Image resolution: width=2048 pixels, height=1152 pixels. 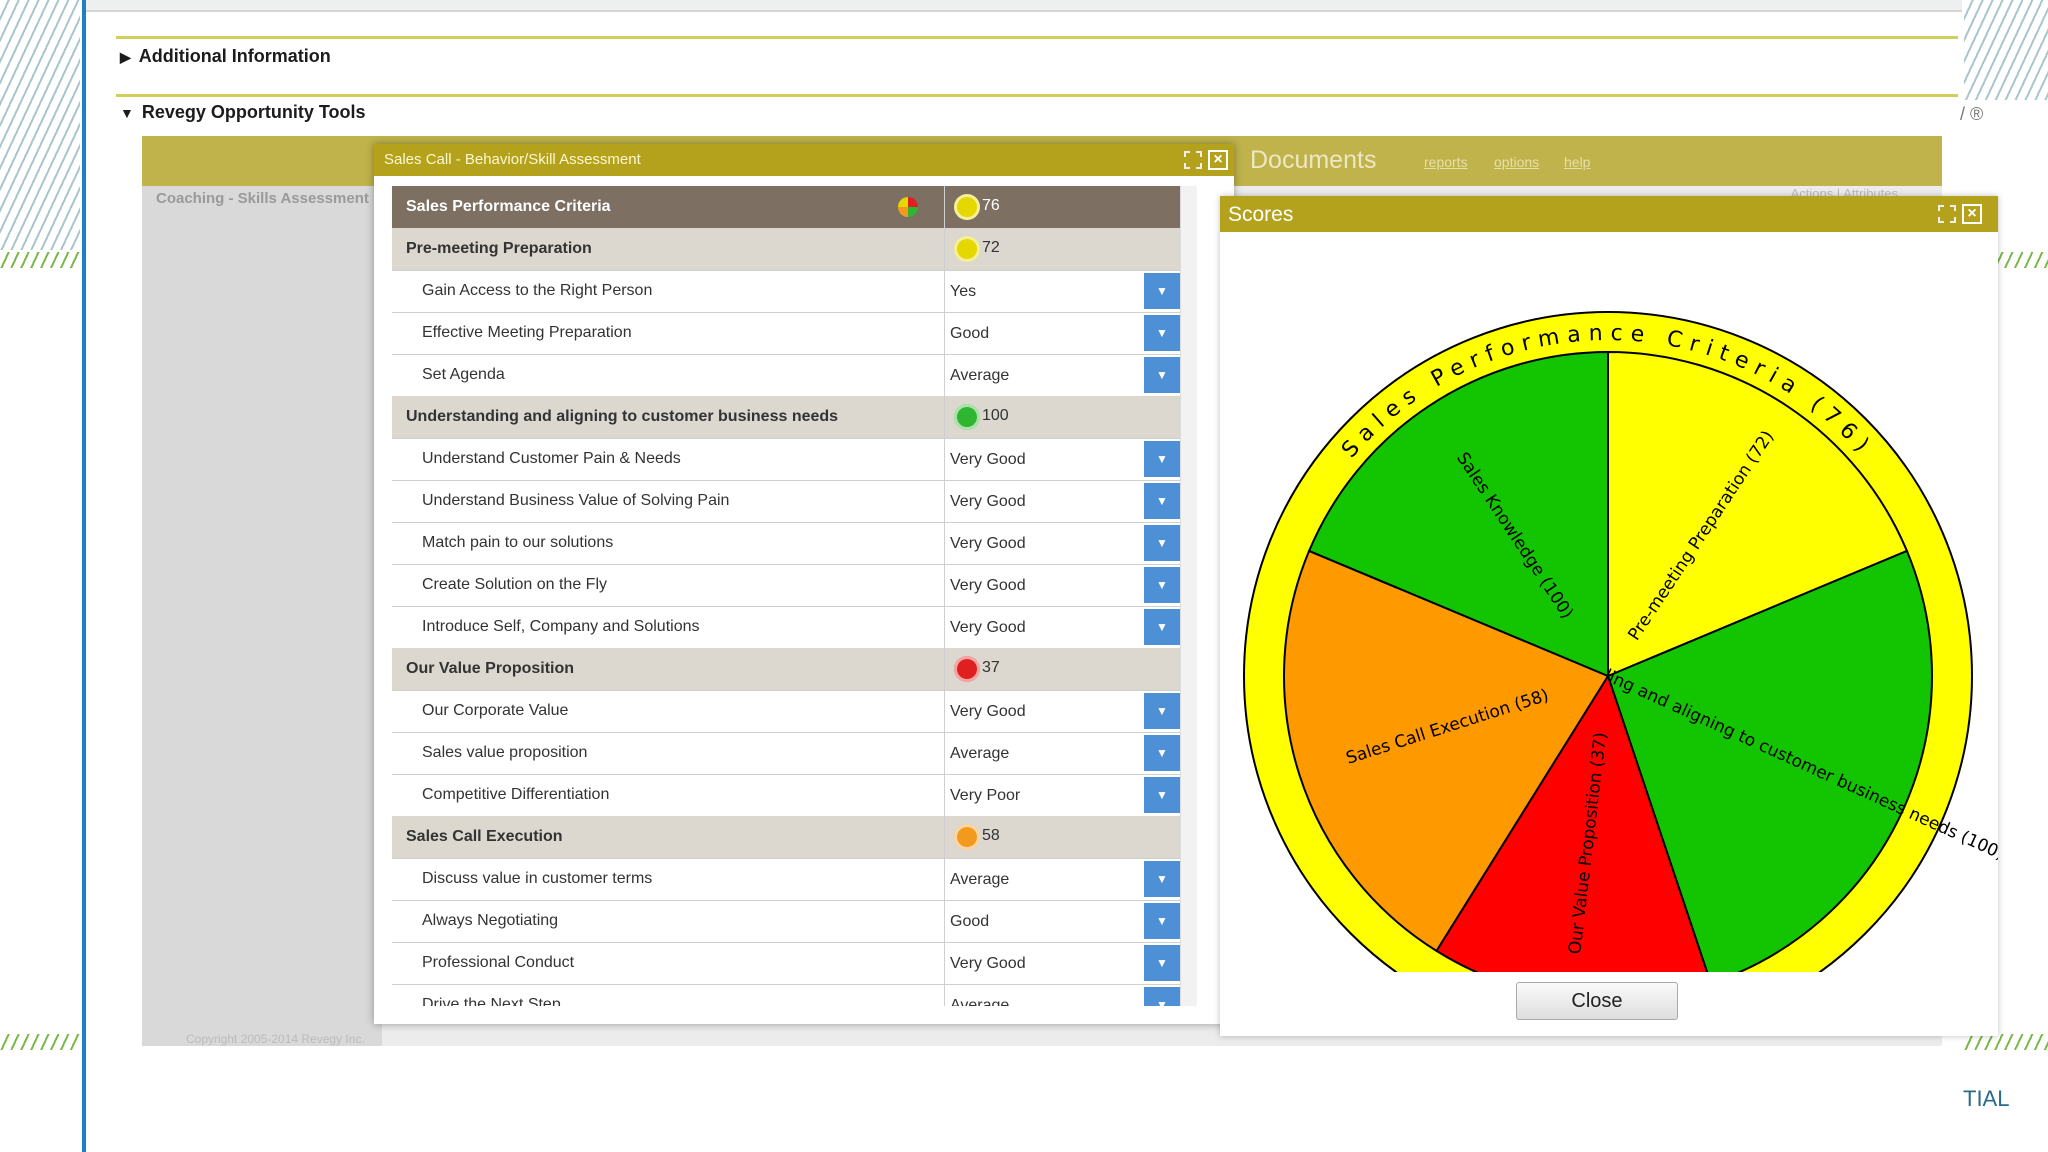 I want to click on criteria-label: Sales value proposition, so click(x=505, y=752).